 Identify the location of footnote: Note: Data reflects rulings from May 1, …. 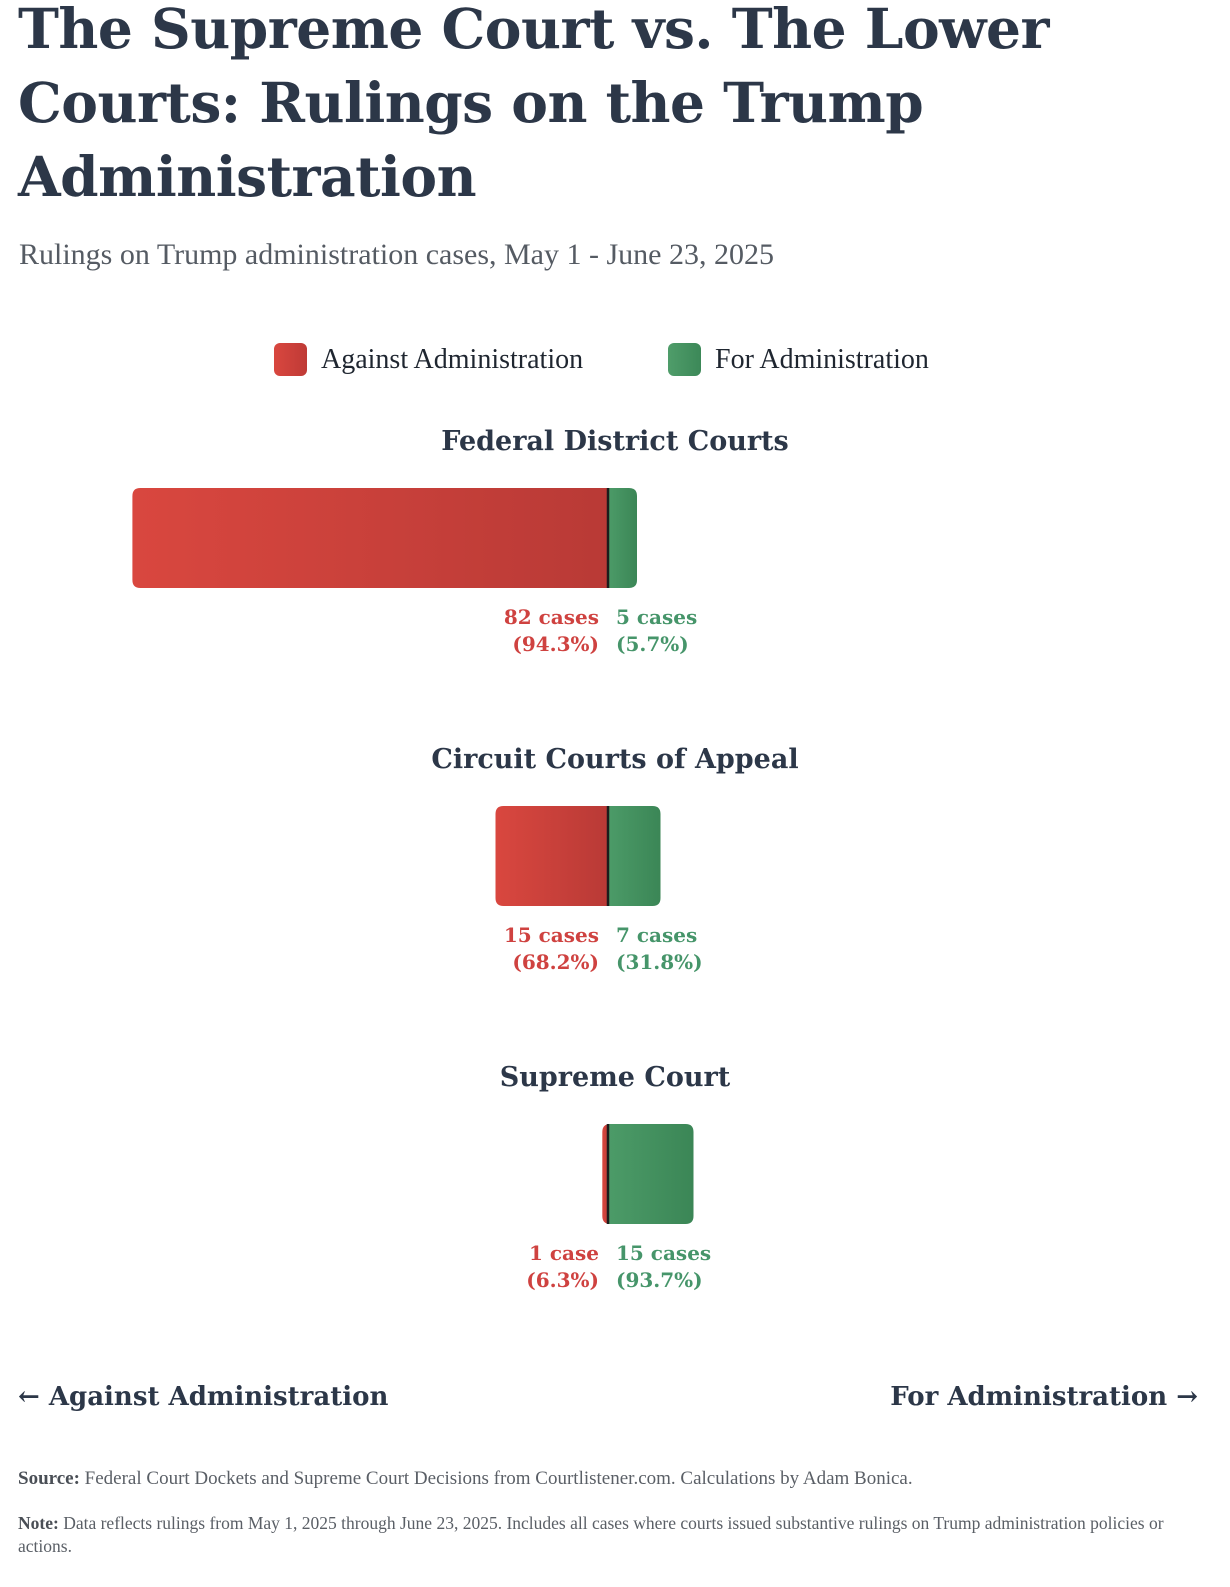
(608, 1535).